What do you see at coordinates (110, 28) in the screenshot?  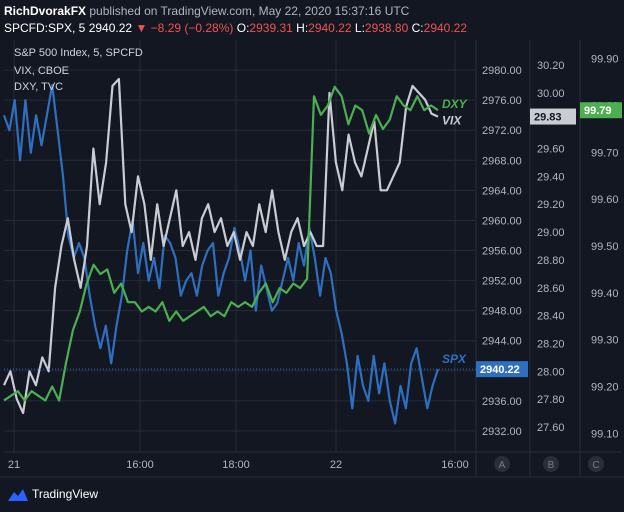 I see `last-price: 2940.22` at bounding box center [110, 28].